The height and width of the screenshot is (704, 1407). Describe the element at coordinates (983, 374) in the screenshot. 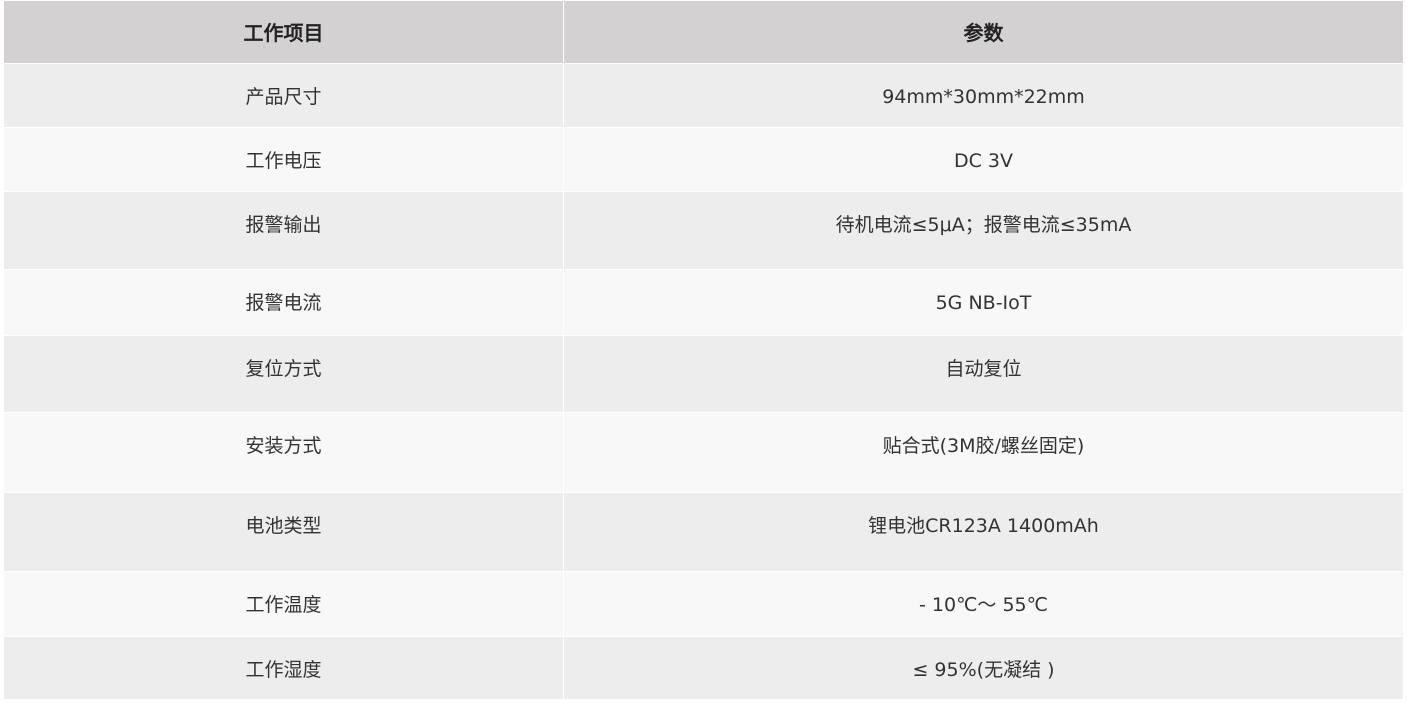

I see `cell-value: 自动复位` at that location.